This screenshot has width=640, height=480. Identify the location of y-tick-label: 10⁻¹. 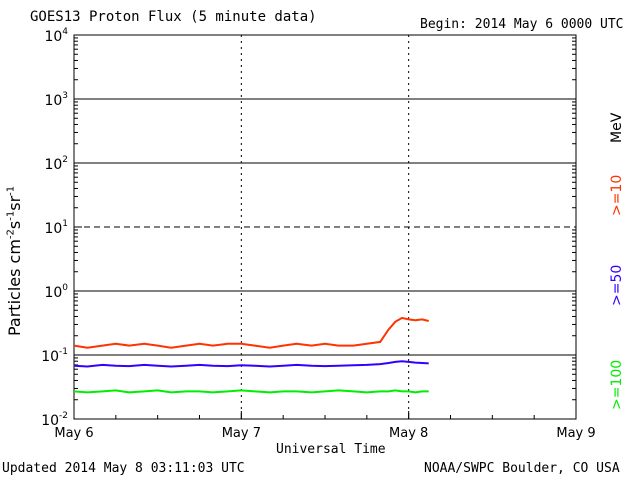
(54, 356).